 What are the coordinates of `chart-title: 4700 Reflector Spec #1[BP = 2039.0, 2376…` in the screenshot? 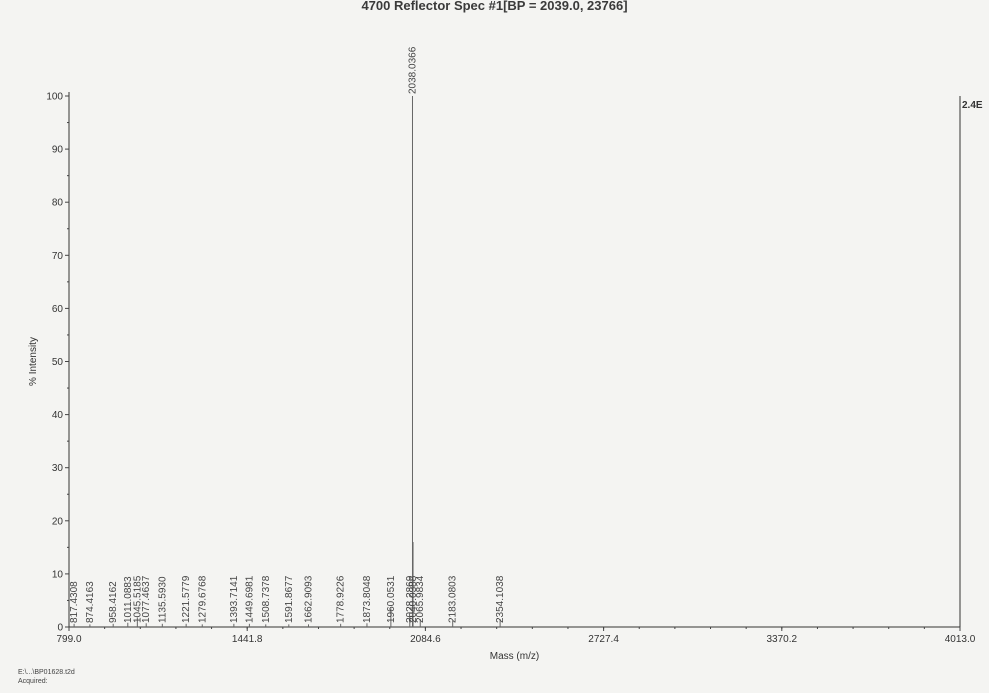 It's located at (494, 6).